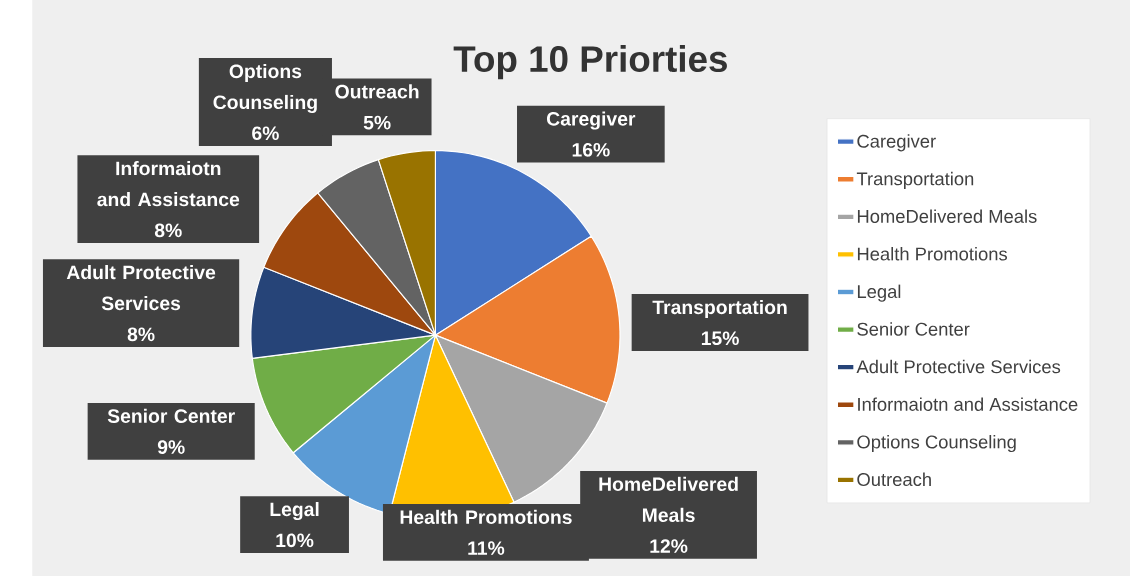  I want to click on legend-label: Legal, so click(879, 293).